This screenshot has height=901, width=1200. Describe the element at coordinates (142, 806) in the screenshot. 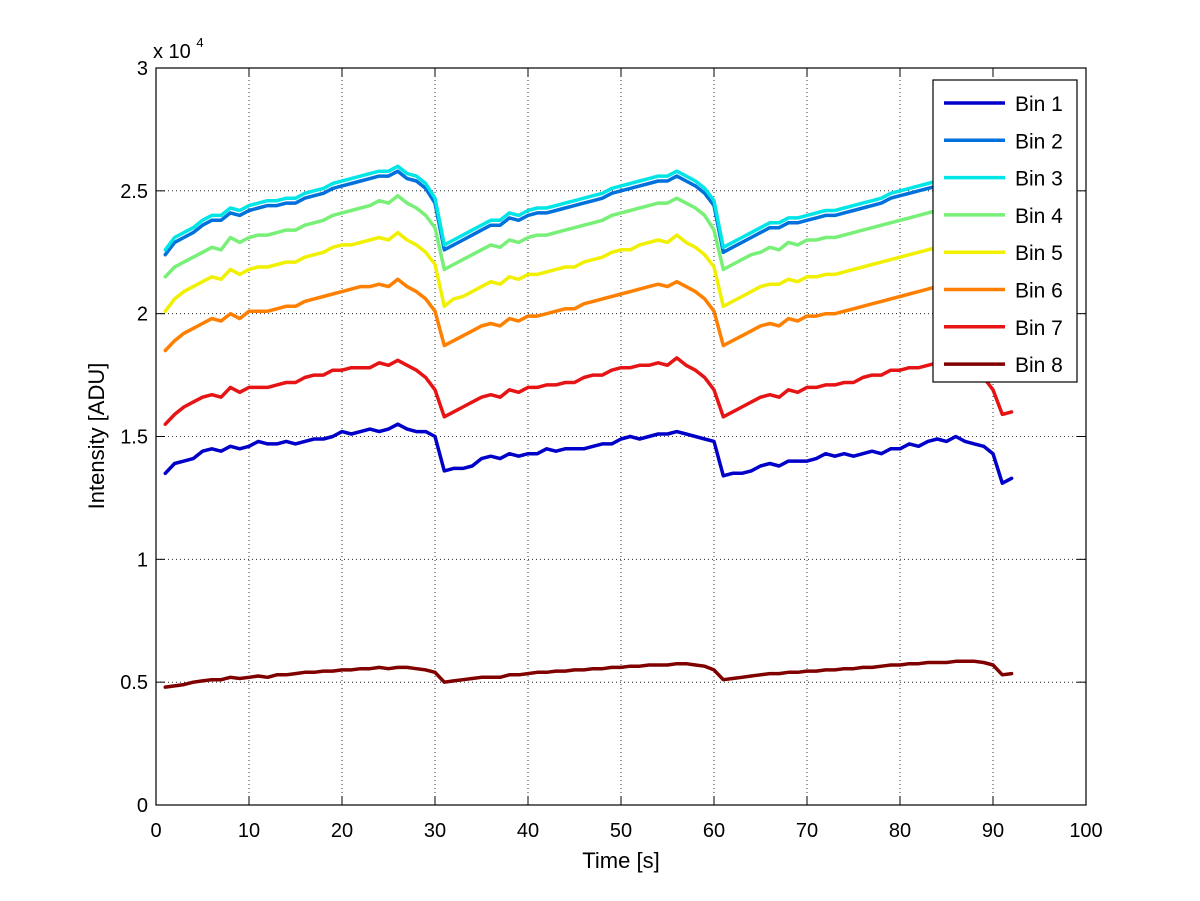

I see `y-tick-label: 0` at that location.